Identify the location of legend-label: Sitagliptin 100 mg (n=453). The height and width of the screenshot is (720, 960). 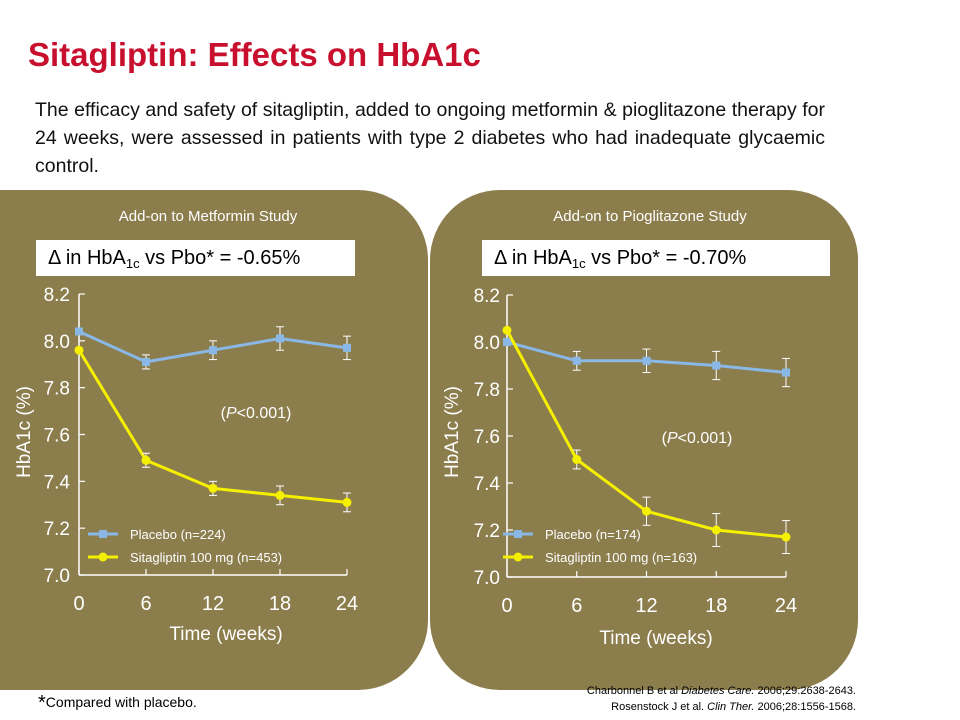
(206, 557).